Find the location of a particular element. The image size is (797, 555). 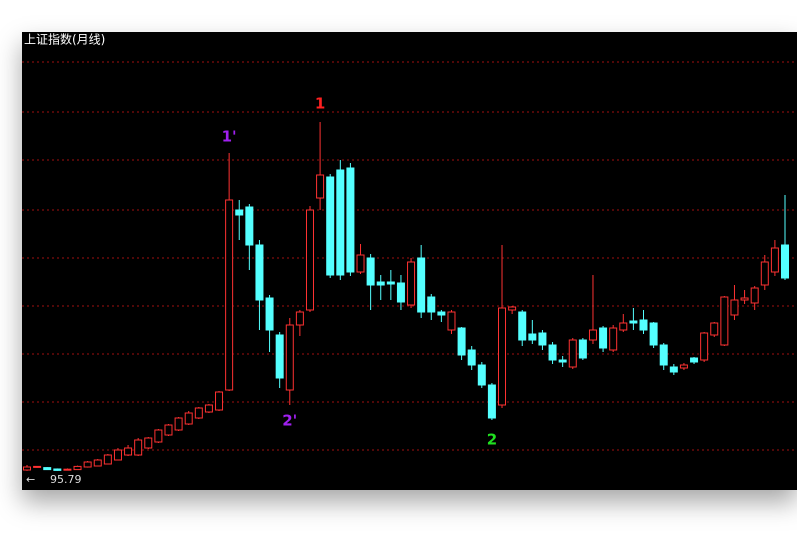

annotation: 2' is located at coordinates (289, 421).